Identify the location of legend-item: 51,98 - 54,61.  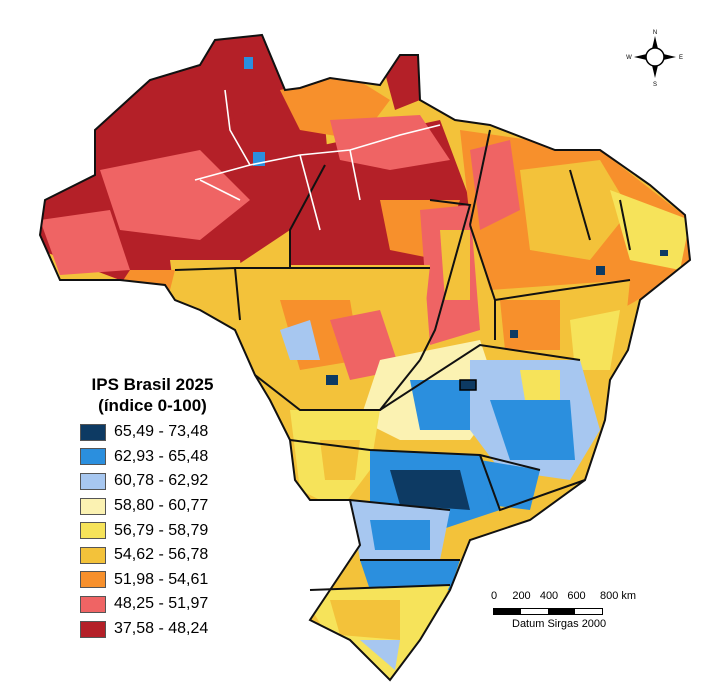
(165, 580).